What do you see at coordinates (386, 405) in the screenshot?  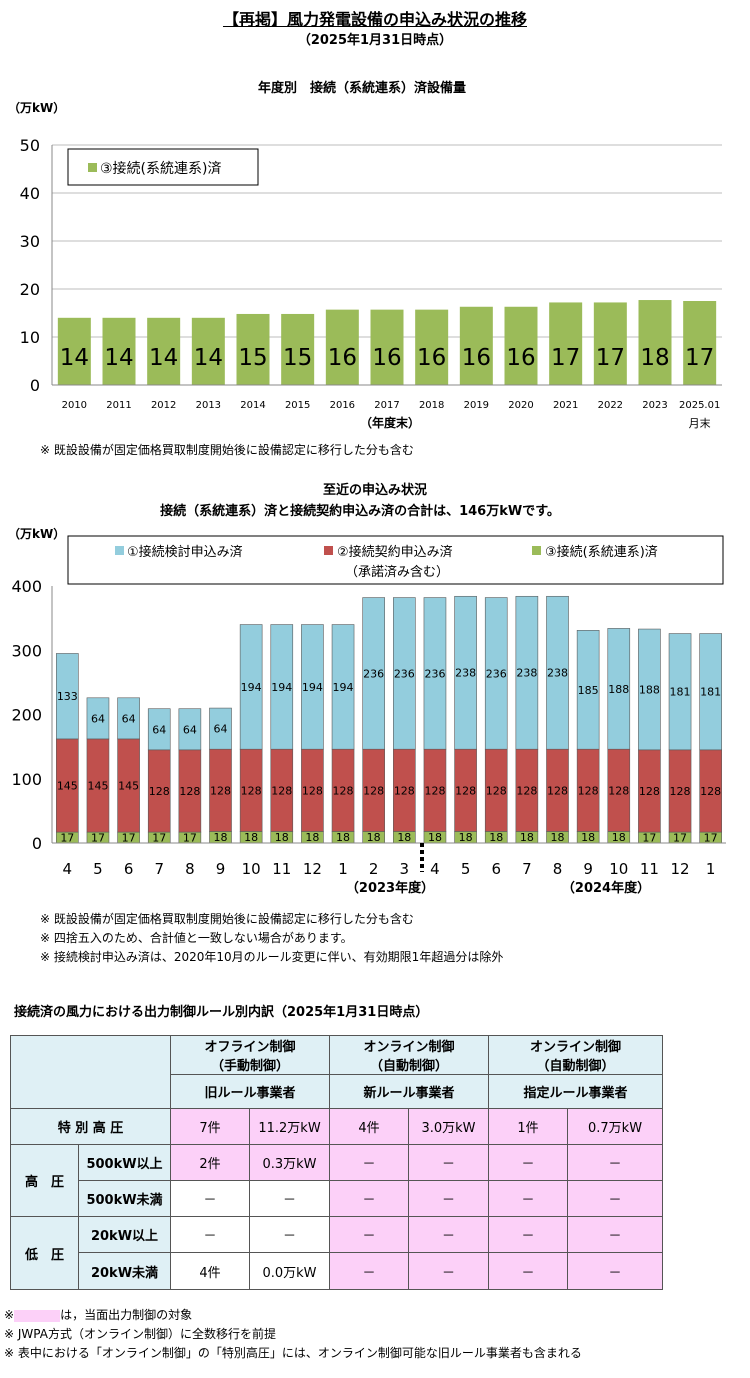 I see `x-tick-label: 2017` at bounding box center [386, 405].